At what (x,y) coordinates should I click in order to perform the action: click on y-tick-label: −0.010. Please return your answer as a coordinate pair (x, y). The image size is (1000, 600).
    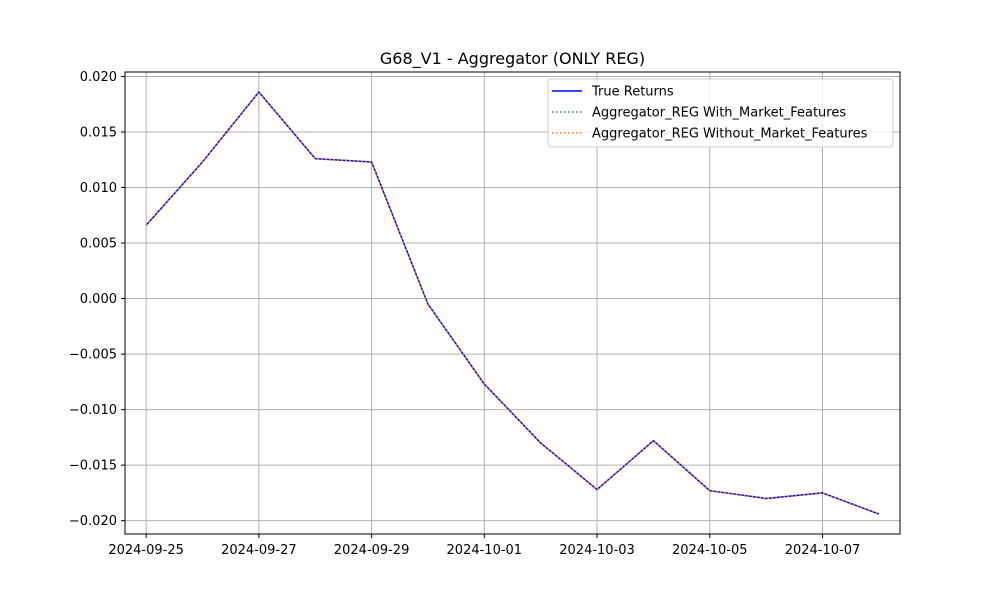
    Looking at the image, I should click on (93, 410).